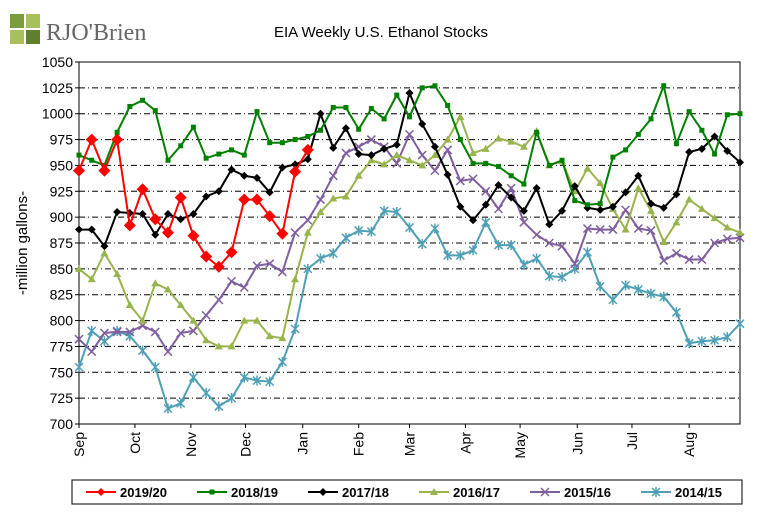 The width and height of the screenshot is (763, 516). What do you see at coordinates (434, 491) in the screenshot?
I see `legend-marker` at bounding box center [434, 491].